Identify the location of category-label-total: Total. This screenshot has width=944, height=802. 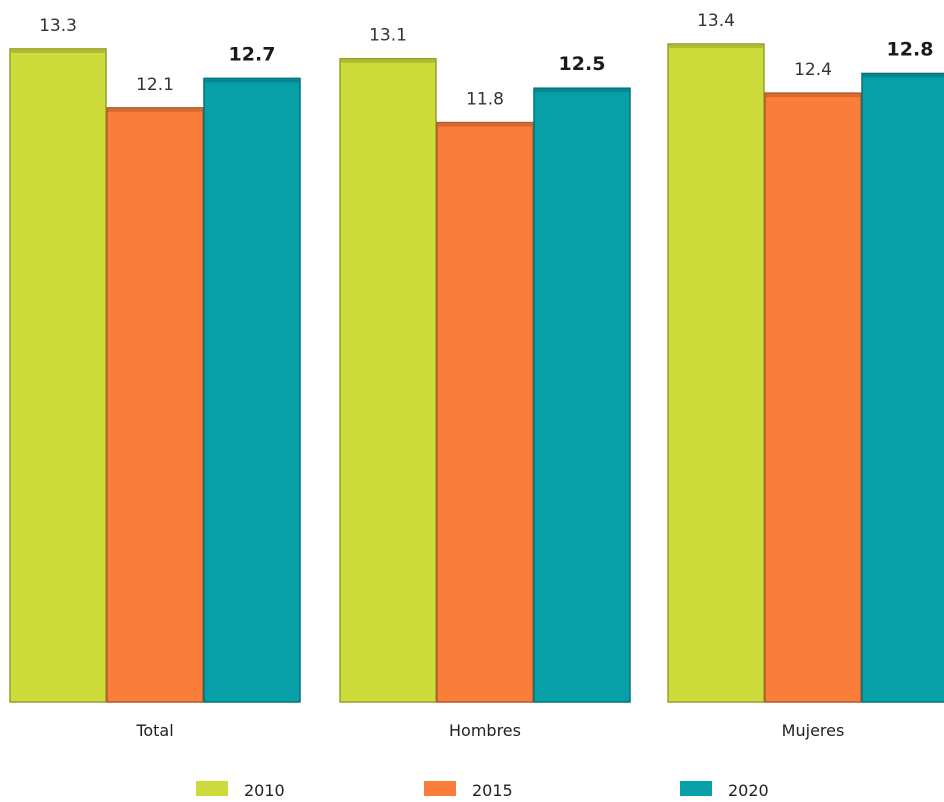
(154, 730).